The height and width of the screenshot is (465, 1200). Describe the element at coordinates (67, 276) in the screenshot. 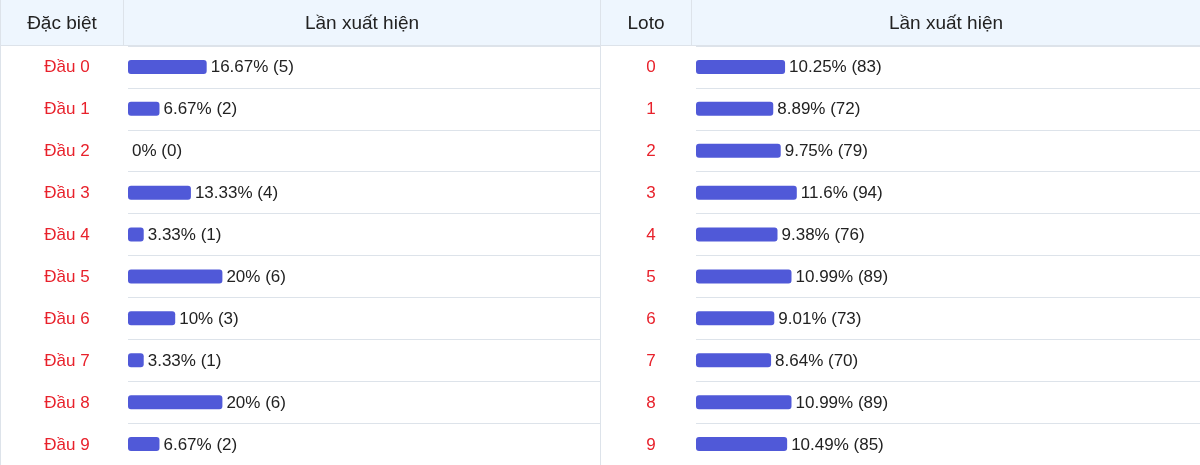

I see `y-tick-label: Đầu 5` at that location.